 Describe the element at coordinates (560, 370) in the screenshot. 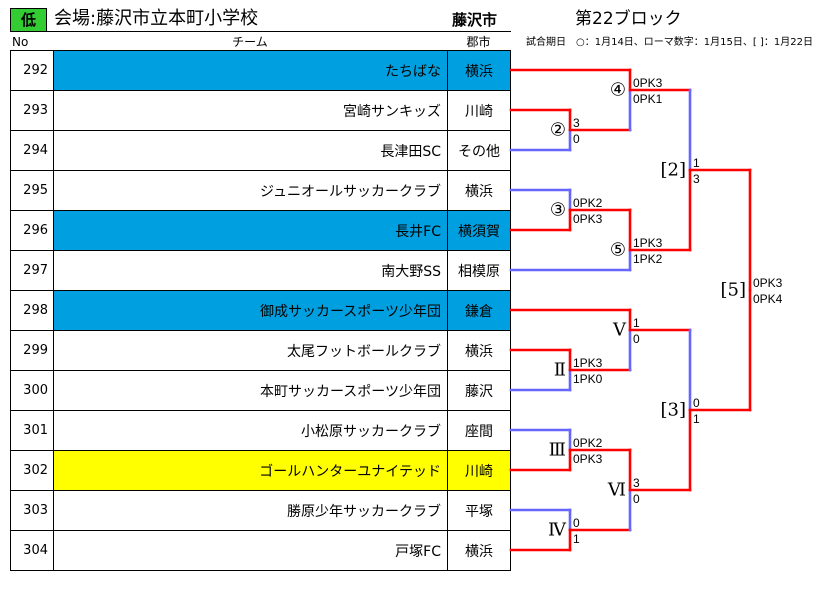

I see `match-label: Ⅱ` at that location.